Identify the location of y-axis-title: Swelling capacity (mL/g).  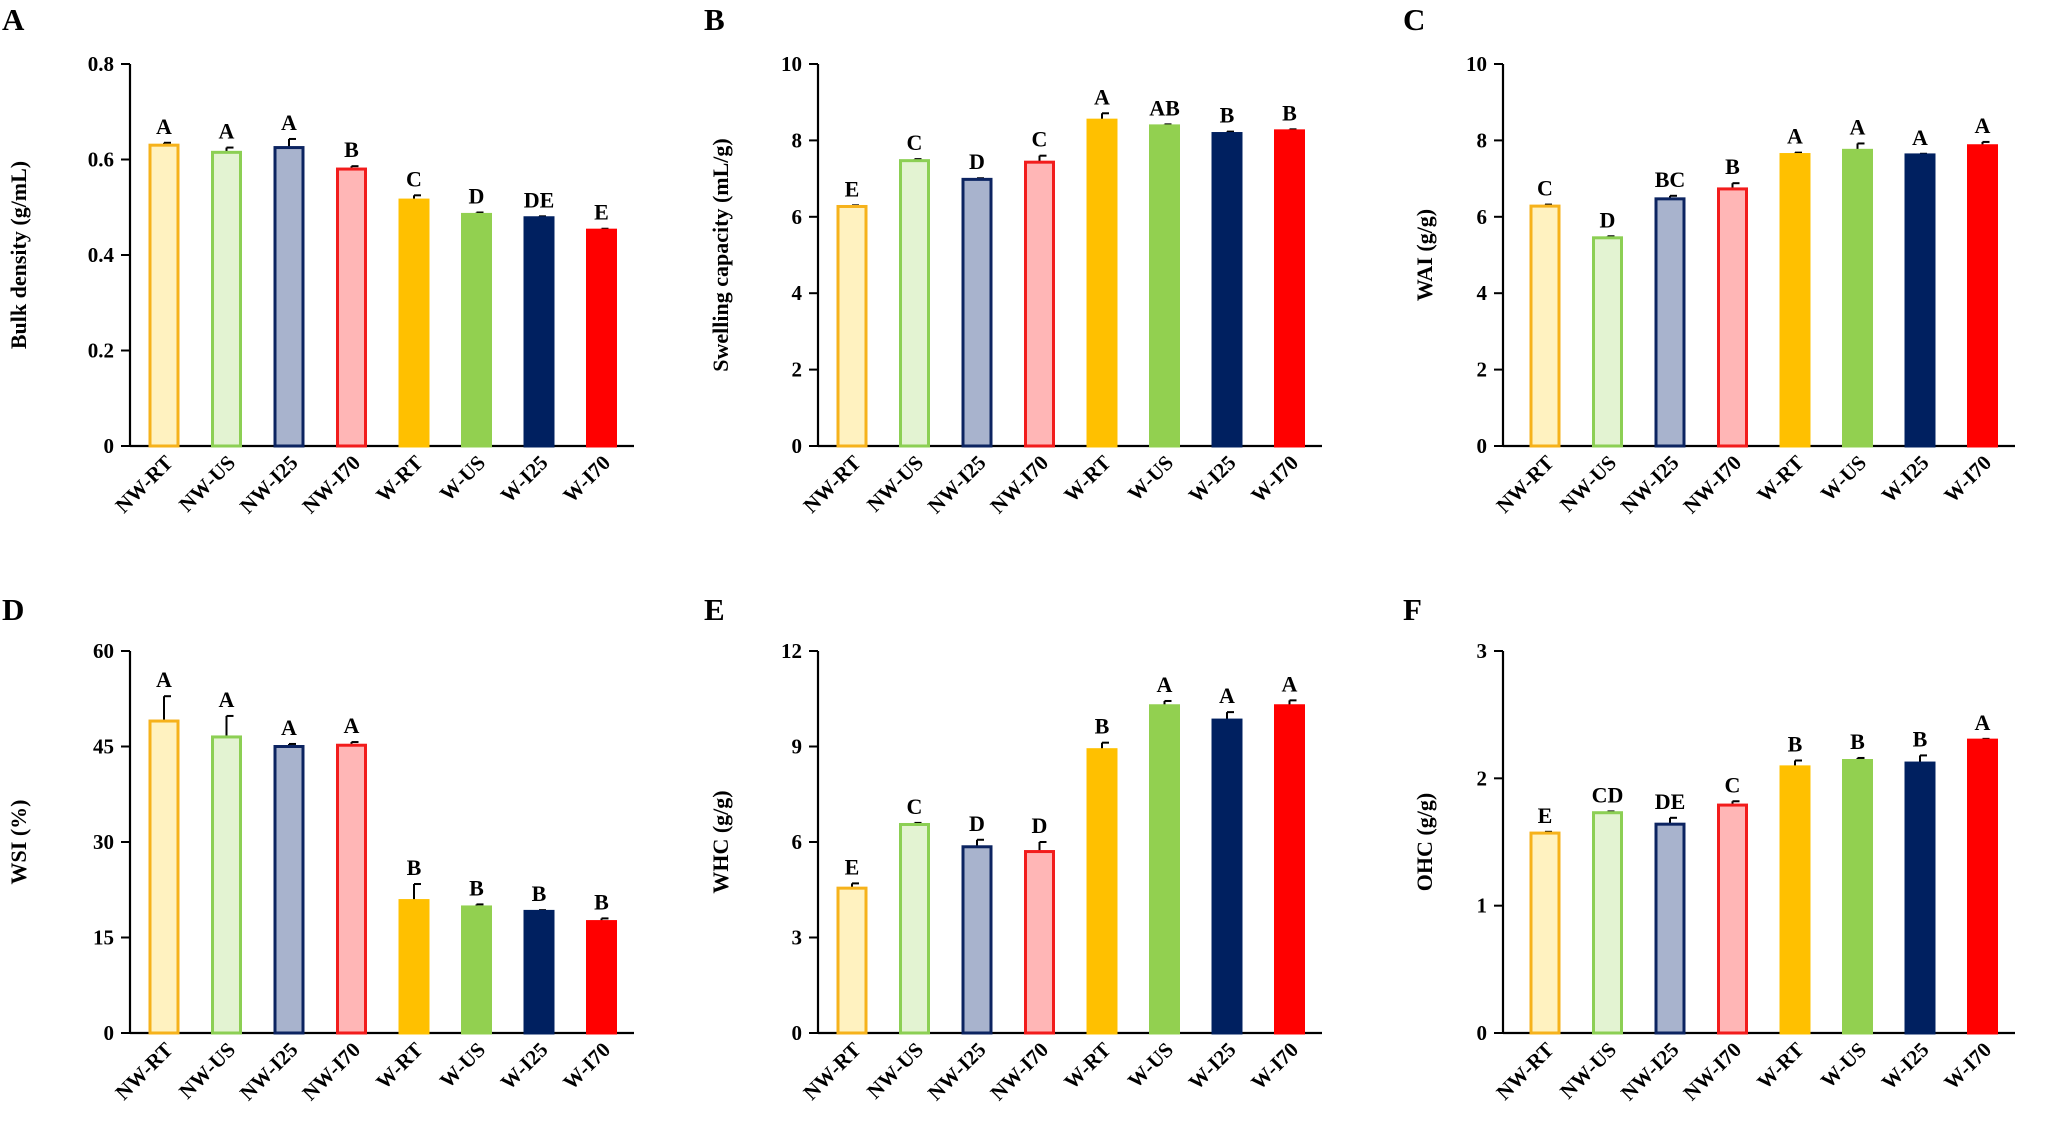
(720, 254).